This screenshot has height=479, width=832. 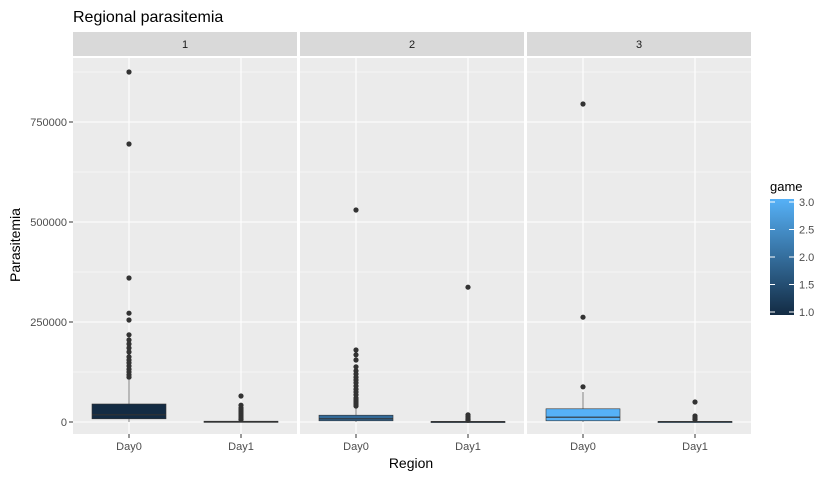 I want to click on facet-strip-label: 1, so click(x=185, y=45).